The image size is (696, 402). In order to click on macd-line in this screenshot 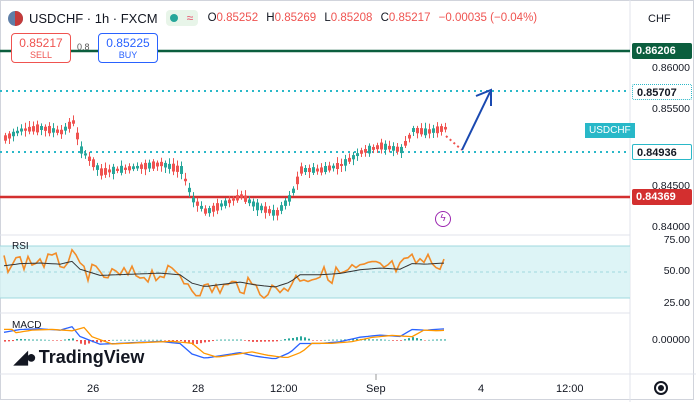, I will do `click(224, 342)`.